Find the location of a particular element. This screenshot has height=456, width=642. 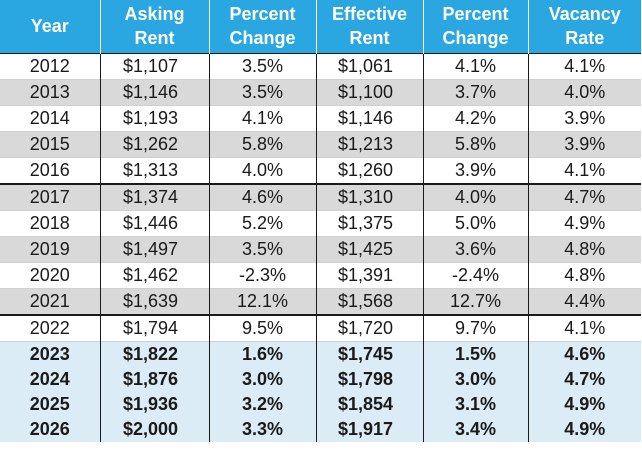

cell-effective-rent: $1,061 is located at coordinates (370, 65).